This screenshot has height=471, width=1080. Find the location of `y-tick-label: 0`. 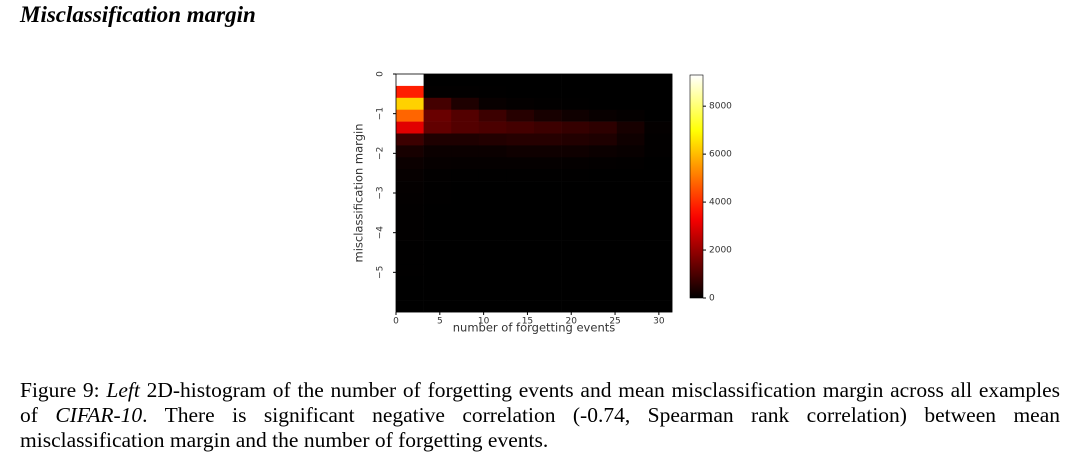

y-tick-label: 0 is located at coordinates (381, 74).